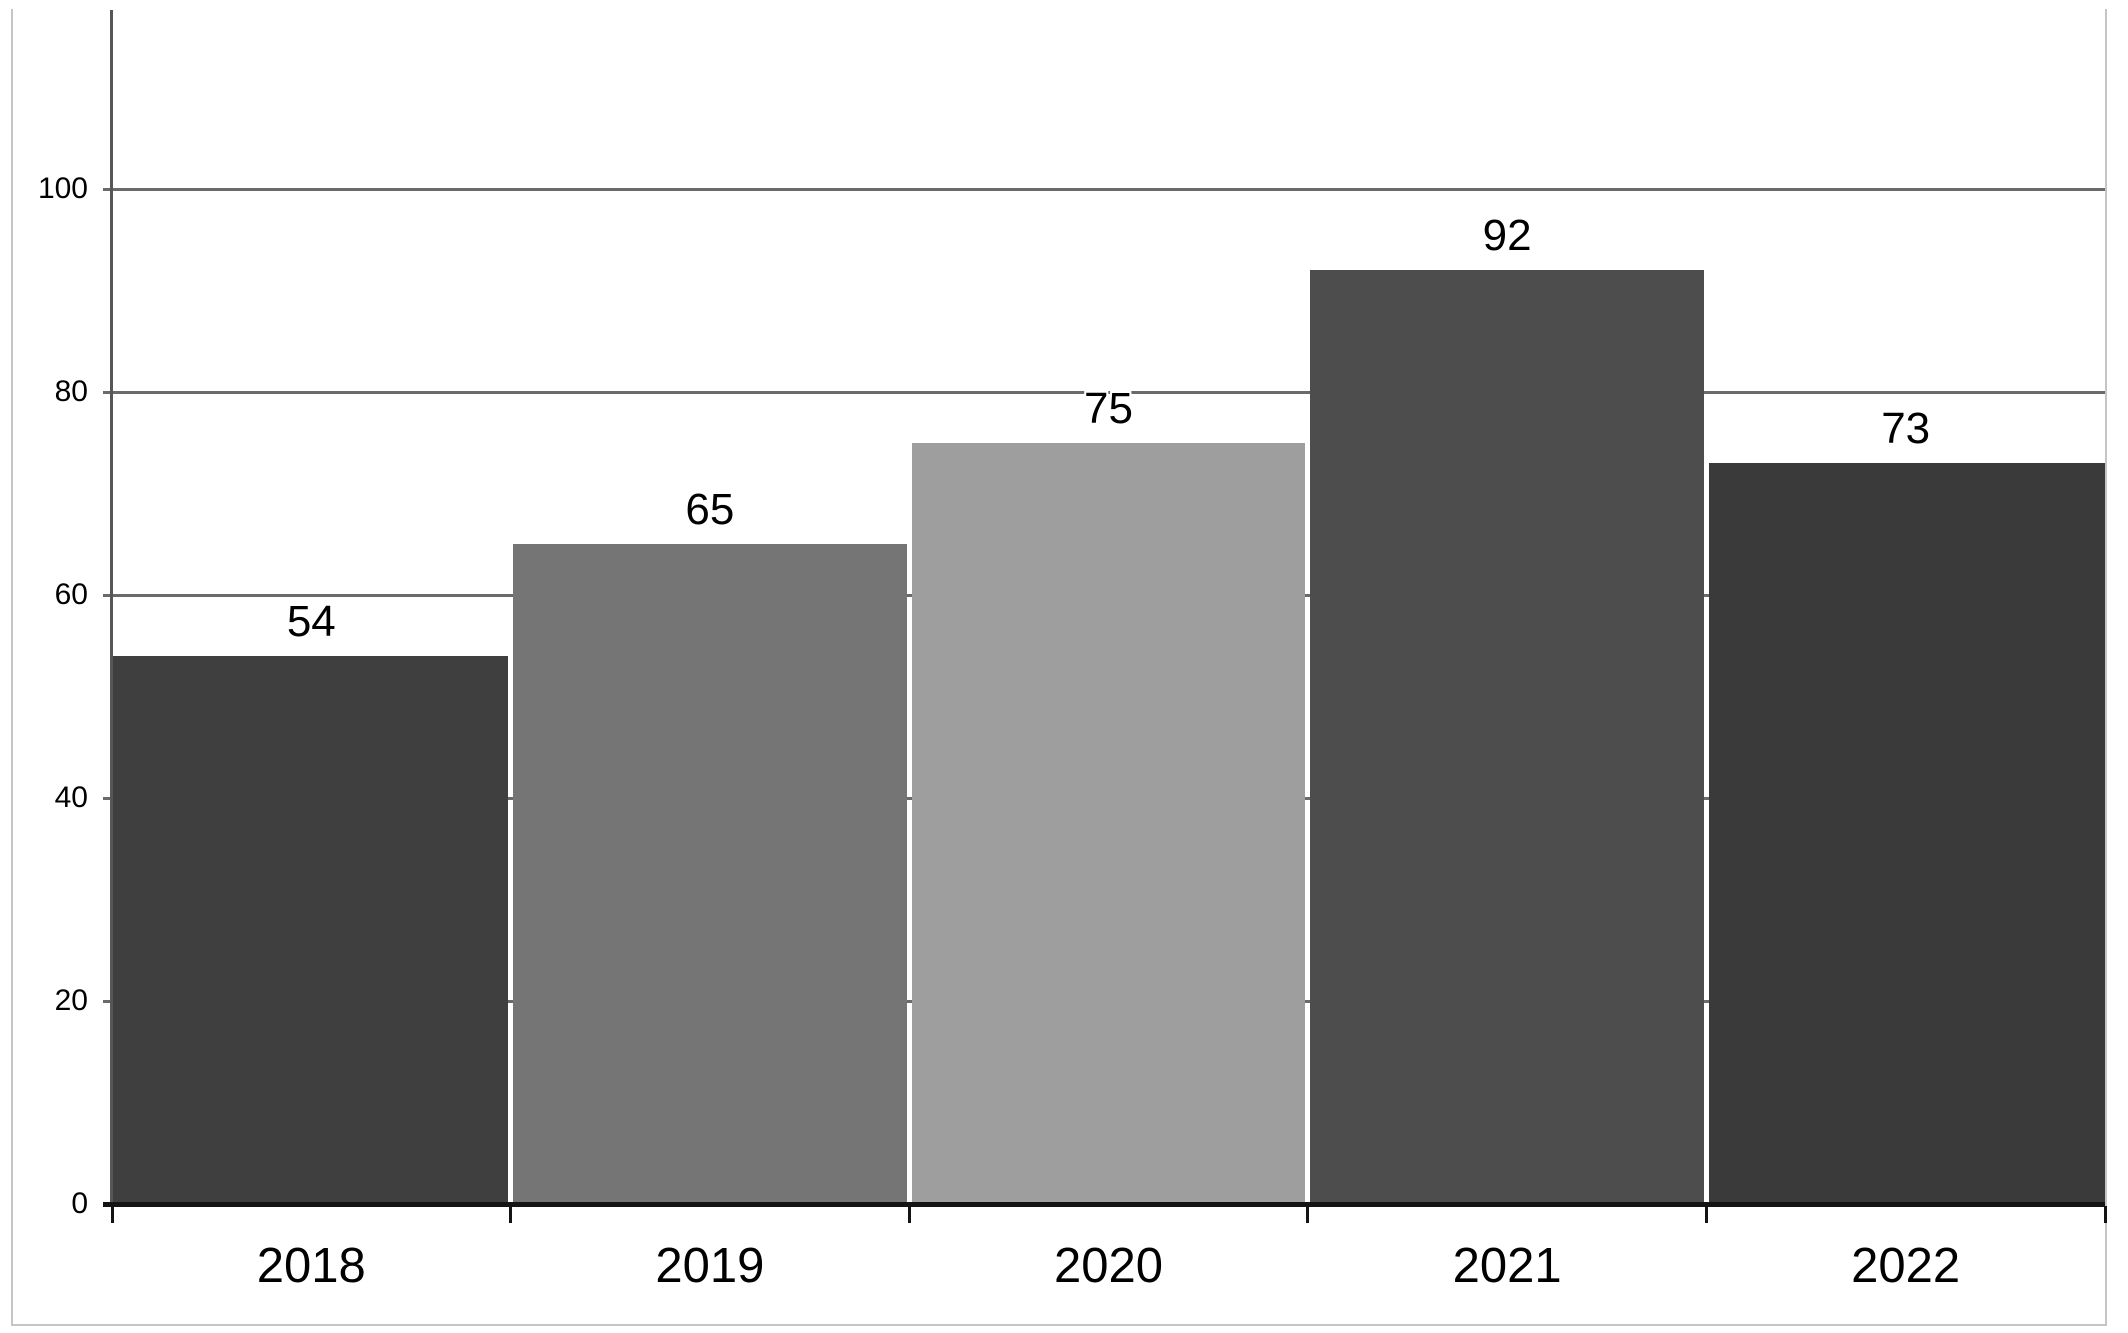 Image resolution: width=2128 pixels, height=1333 pixels. Describe the element at coordinates (71, 797) in the screenshot. I see `y-axis-label: 40` at that location.